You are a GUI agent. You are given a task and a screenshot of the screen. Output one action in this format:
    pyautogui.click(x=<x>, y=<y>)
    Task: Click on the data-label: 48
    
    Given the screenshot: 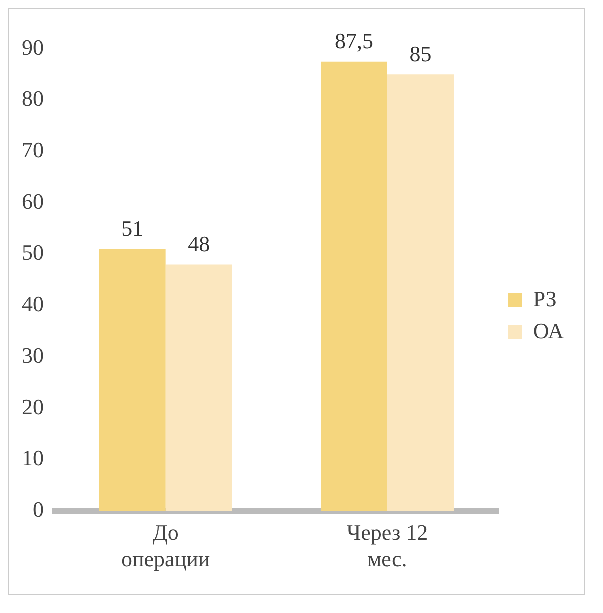 What is the action you would take?
    pyautogui.click(x=199, y=243)
    